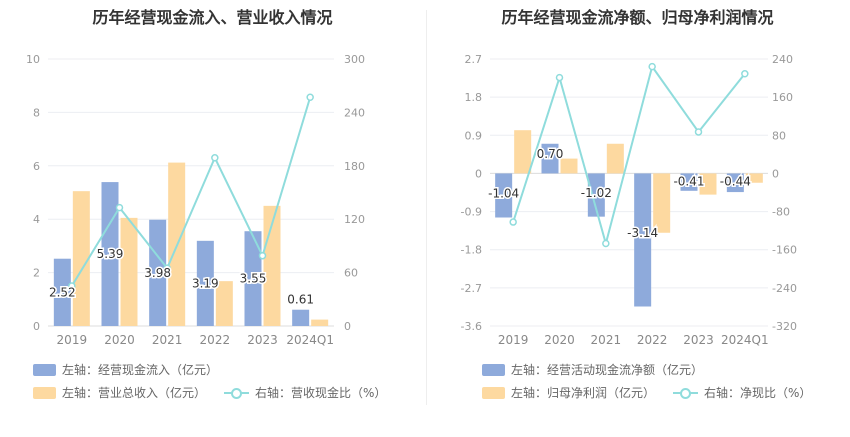  What do you see at coordinates (637, 17) in the screenshot?
I see `right-chart-title: 历年经营现金流净额、归母净利润情况` at bounding box center [637, 17].